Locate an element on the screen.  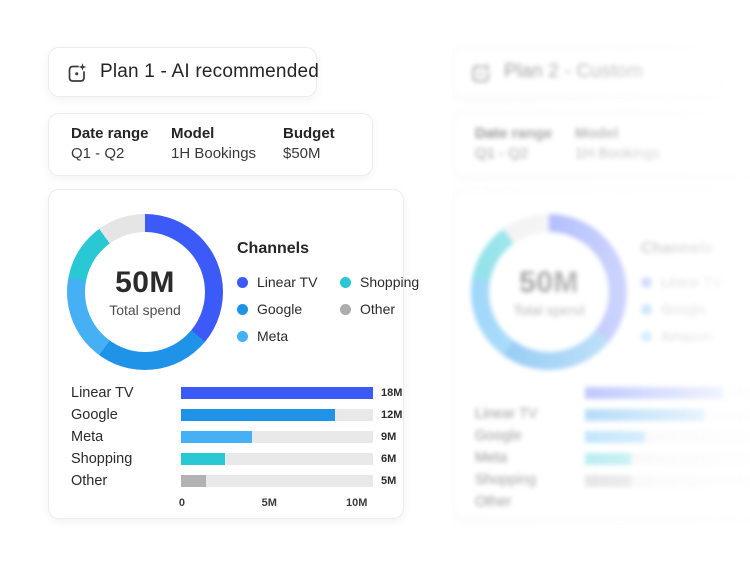
bar-tracks is located at coordinates (667, 437).